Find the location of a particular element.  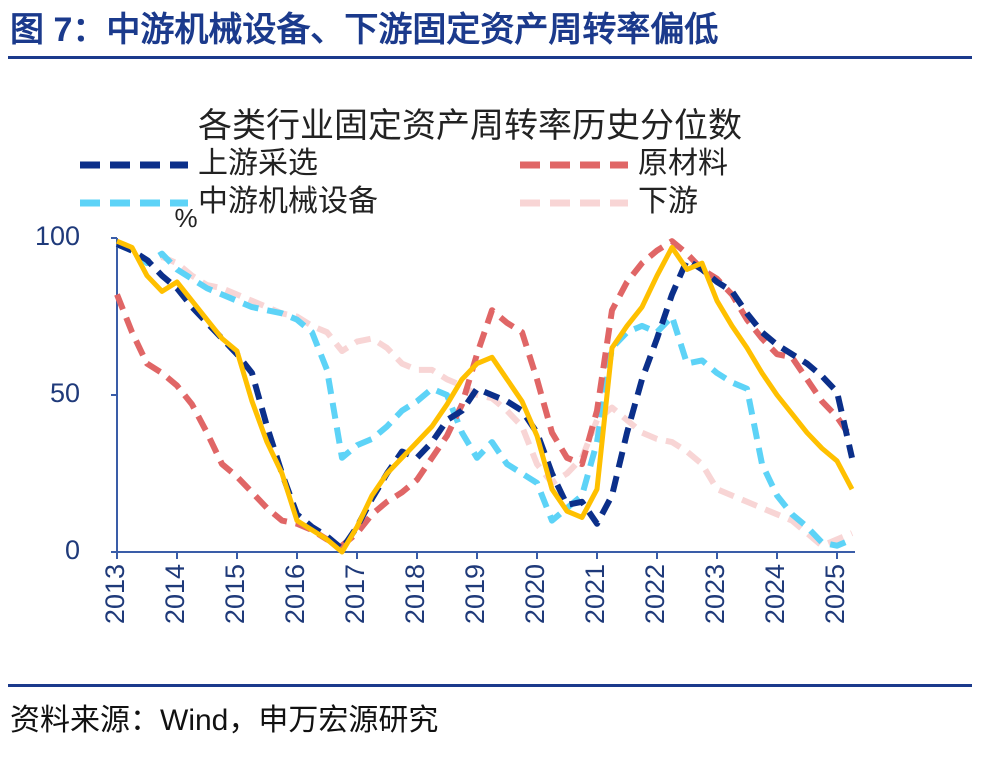

x-tick-label: 2022 is located at coordinates (655, 594).